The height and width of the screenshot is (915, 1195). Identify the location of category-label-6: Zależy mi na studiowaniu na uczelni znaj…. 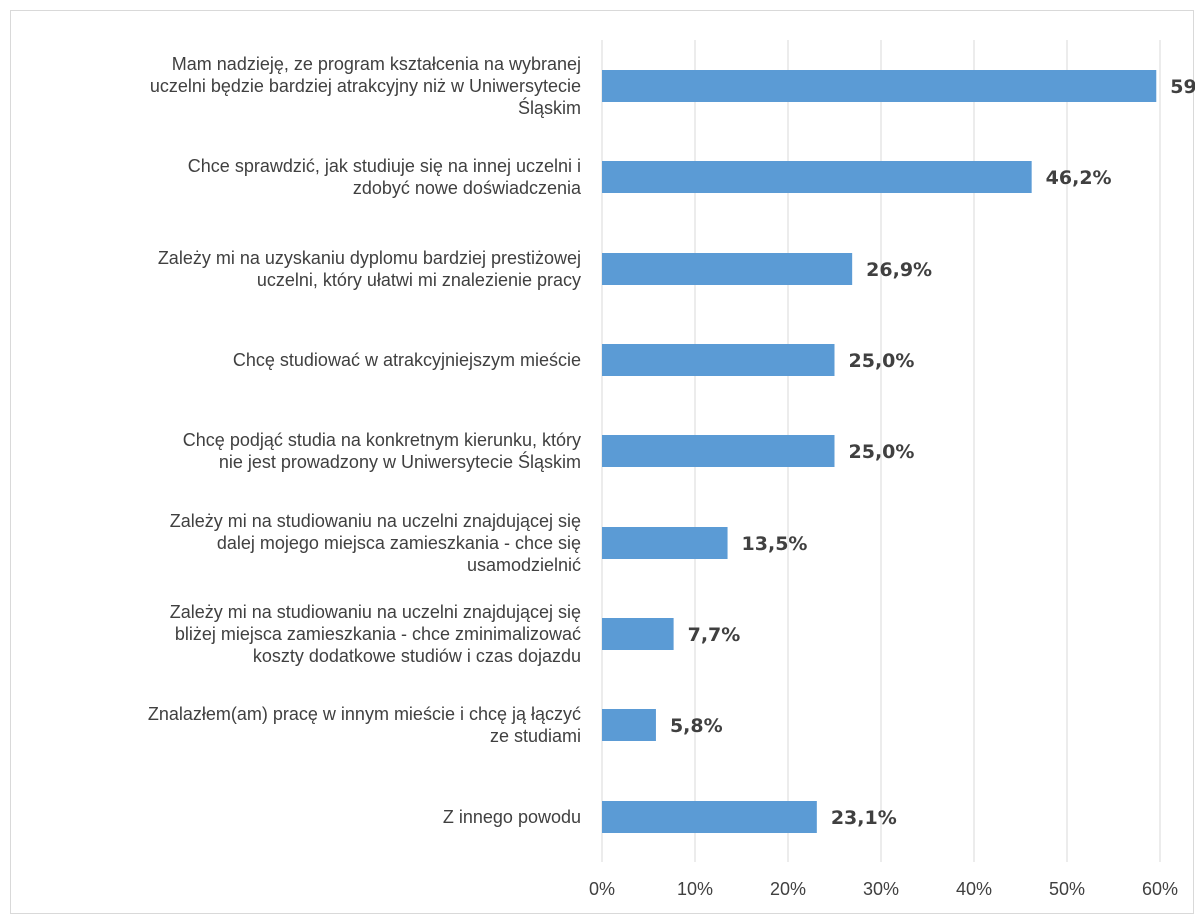
(375, 543).